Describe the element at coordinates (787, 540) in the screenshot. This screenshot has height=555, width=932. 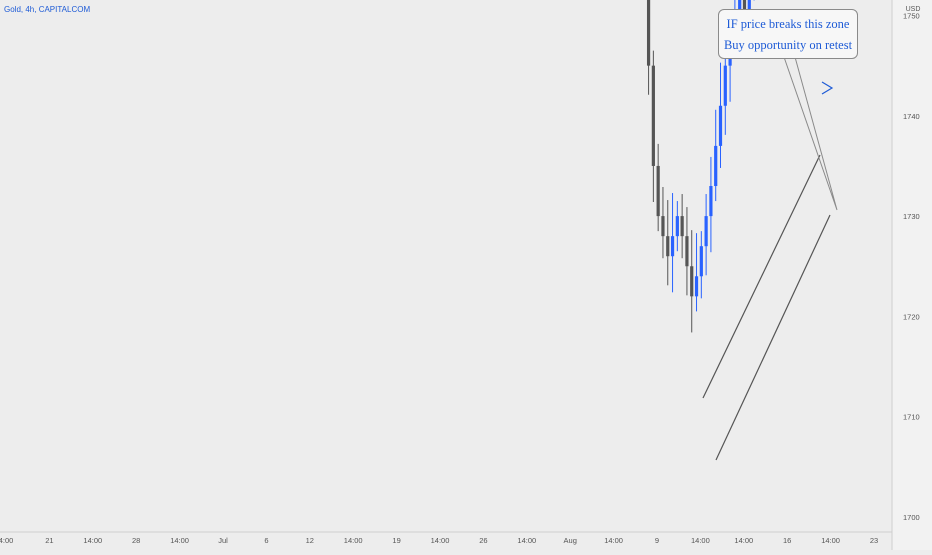
I see `time-tick-label: 16` at that location.